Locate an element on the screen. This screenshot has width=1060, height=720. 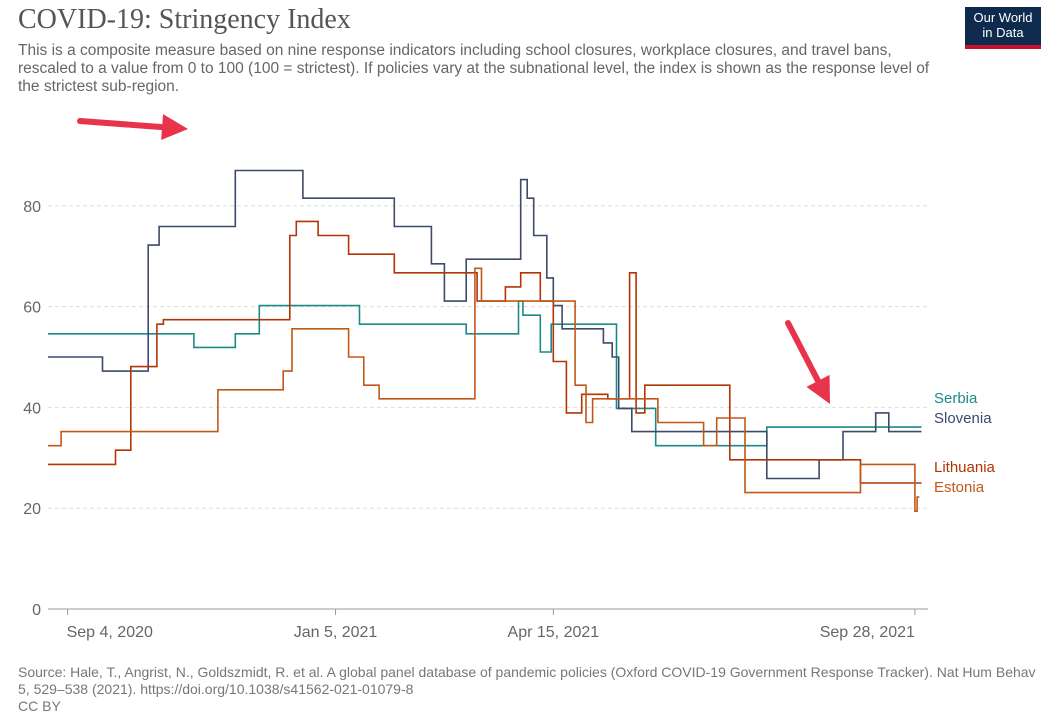
annotation-arrow-left-head is located at coordinates (174, 127).